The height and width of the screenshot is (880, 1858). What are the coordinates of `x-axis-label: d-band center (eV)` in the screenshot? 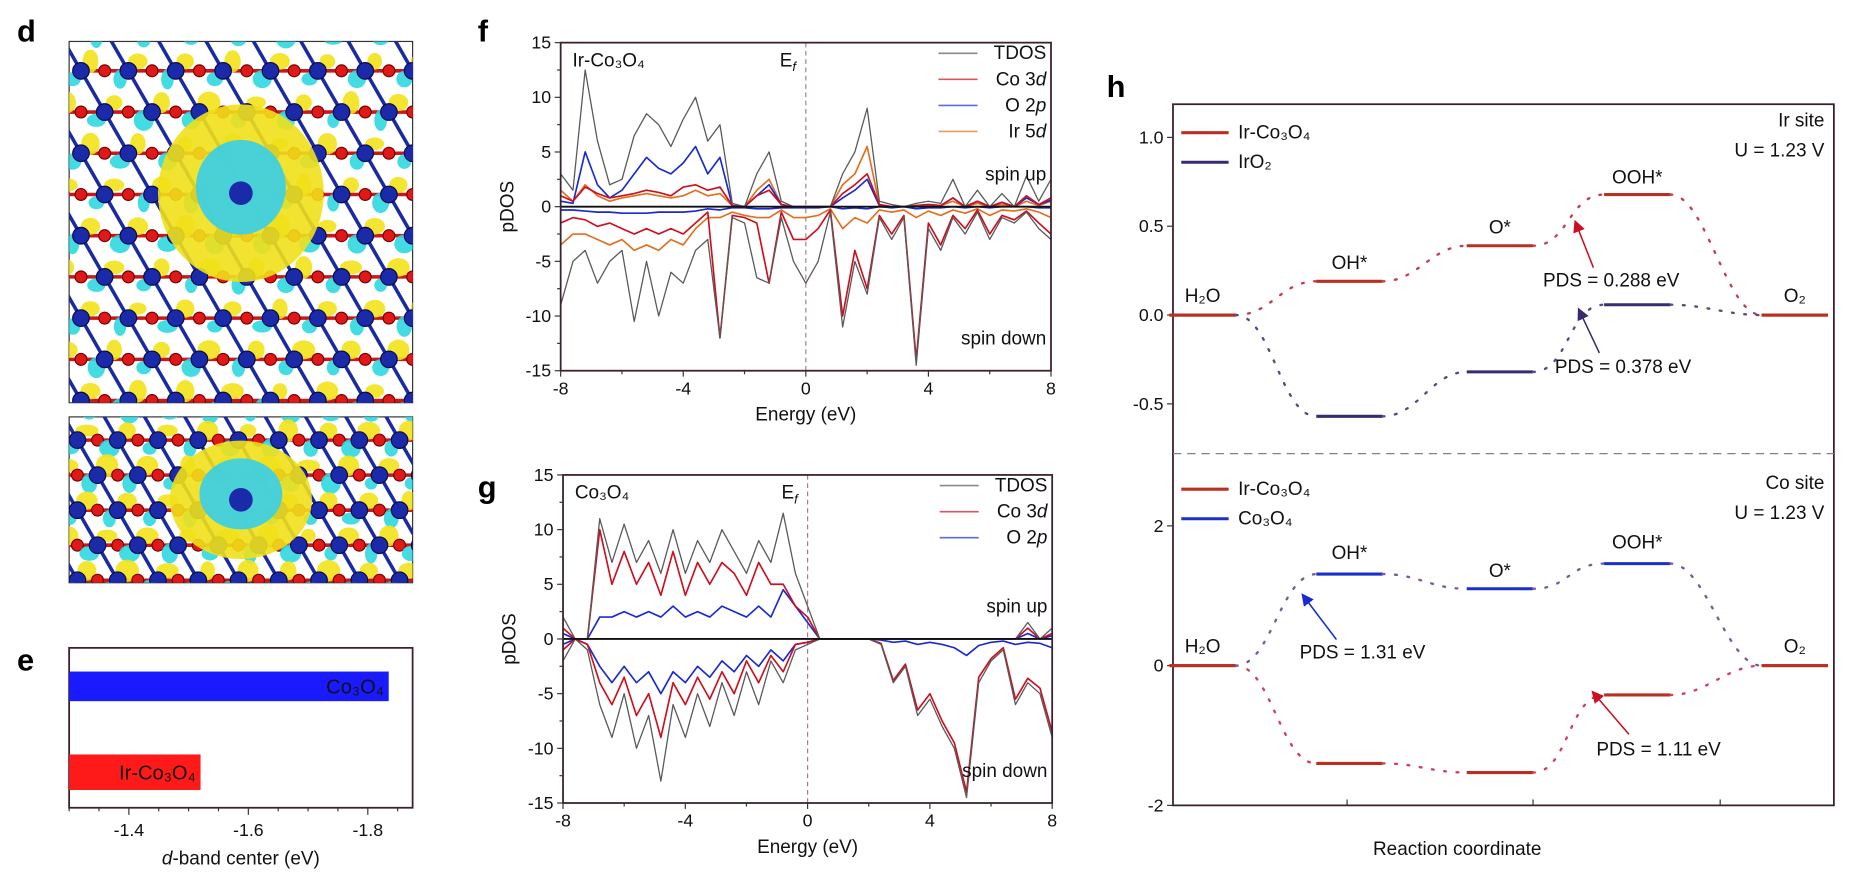 It's located at (241, 859).